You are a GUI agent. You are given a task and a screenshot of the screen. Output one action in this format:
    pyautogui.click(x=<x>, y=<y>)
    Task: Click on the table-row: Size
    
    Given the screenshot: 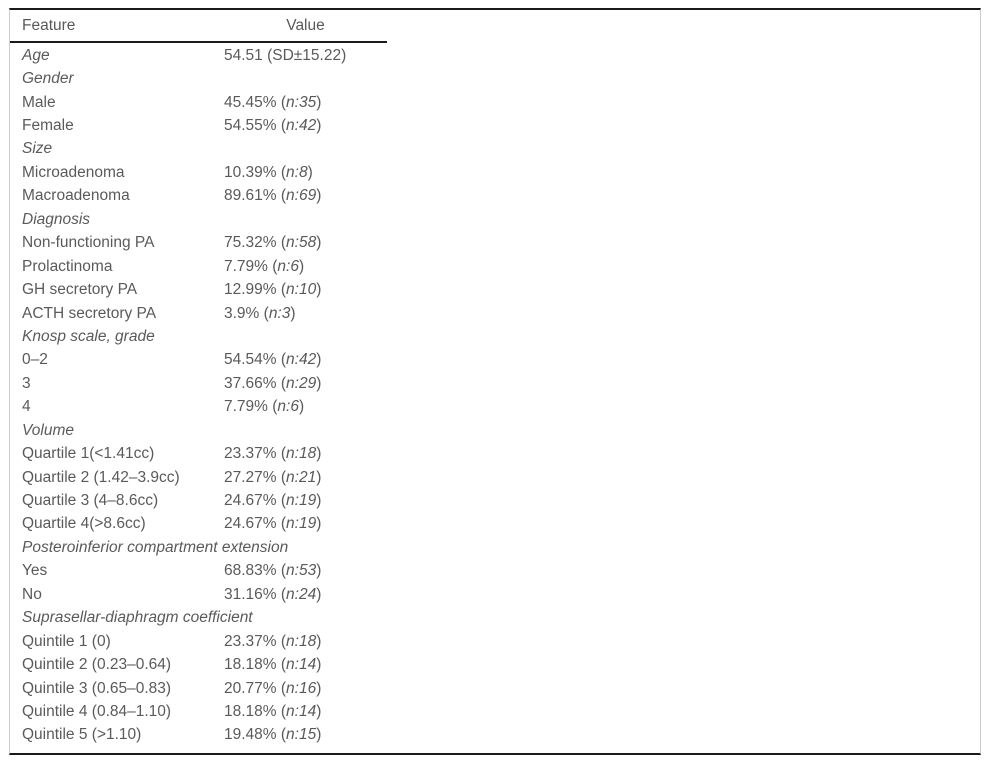 What is the action you would take?
    pyautogui.click(x=495, y=149)
    